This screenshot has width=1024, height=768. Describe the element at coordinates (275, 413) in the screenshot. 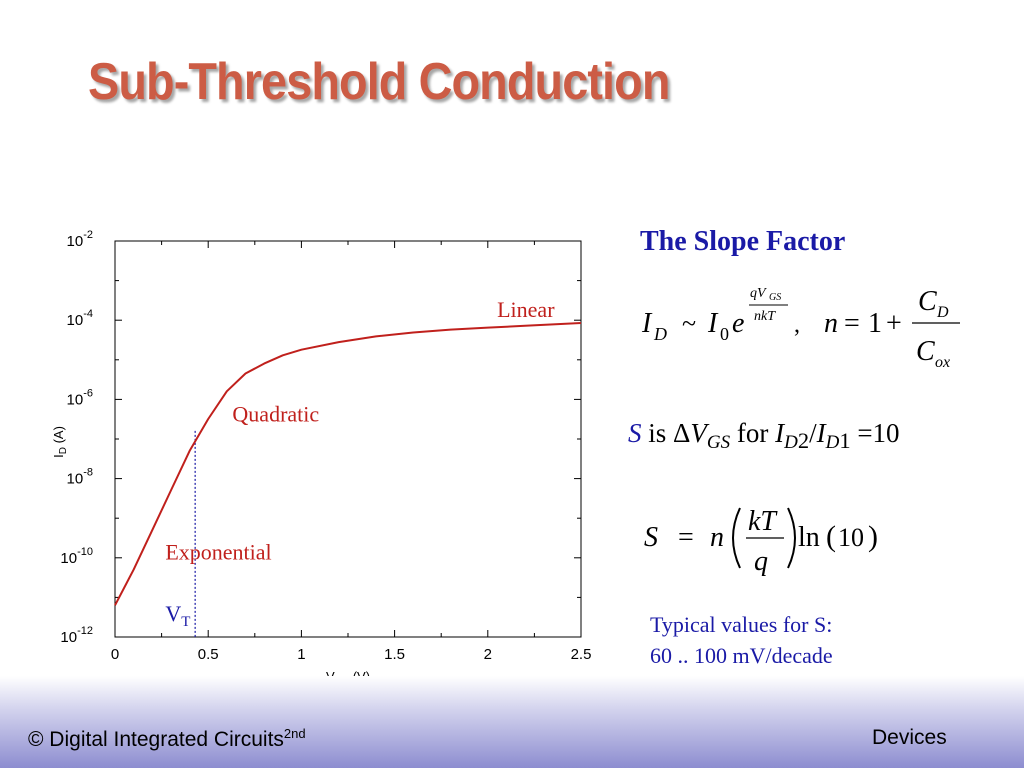

I see `region-label: Quadratic` at that location.